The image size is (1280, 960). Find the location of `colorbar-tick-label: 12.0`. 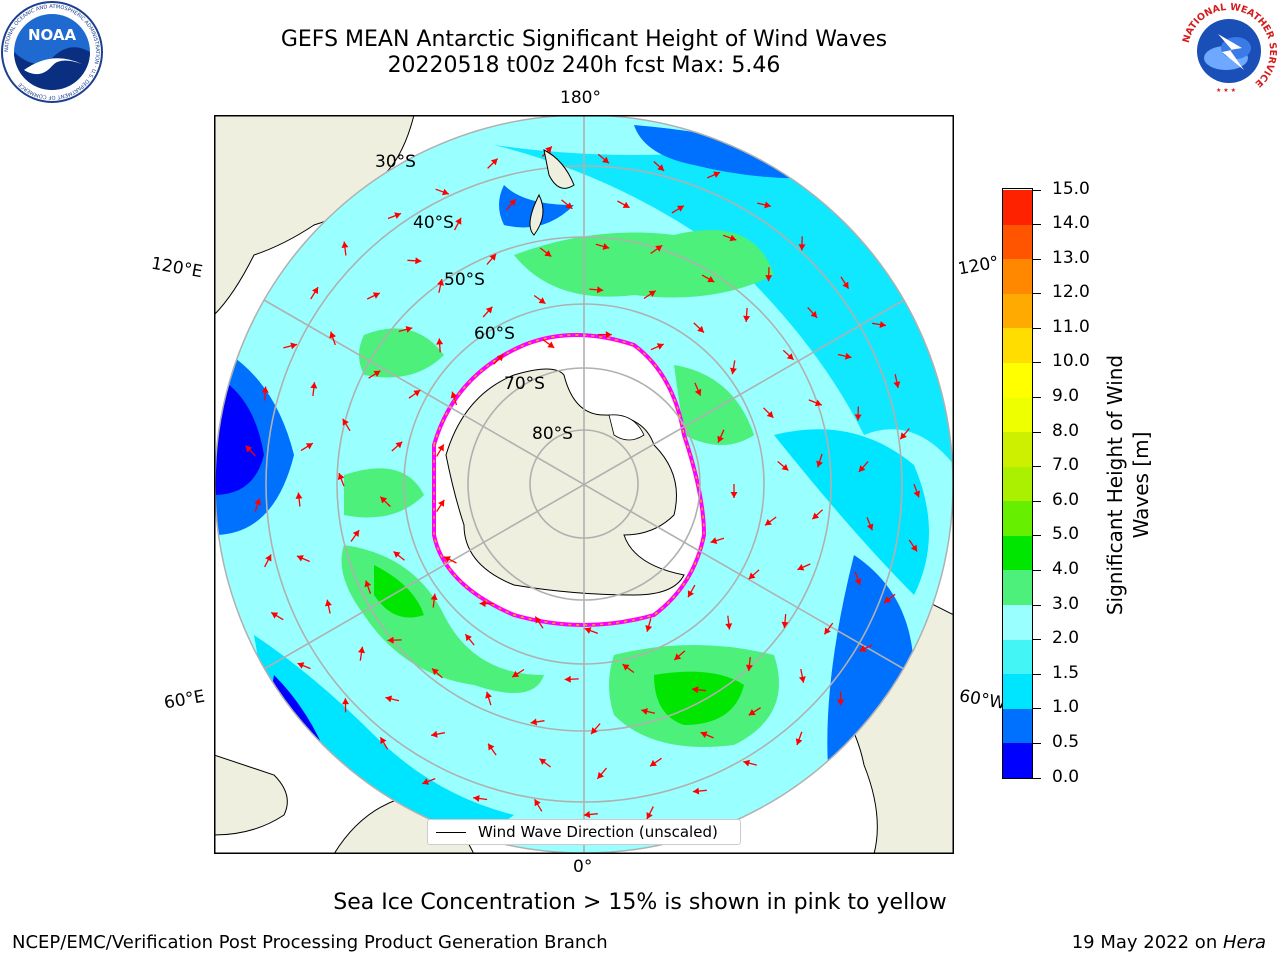

colorbar-tick-label: 12.0 is located at coordinates (1071, 292).